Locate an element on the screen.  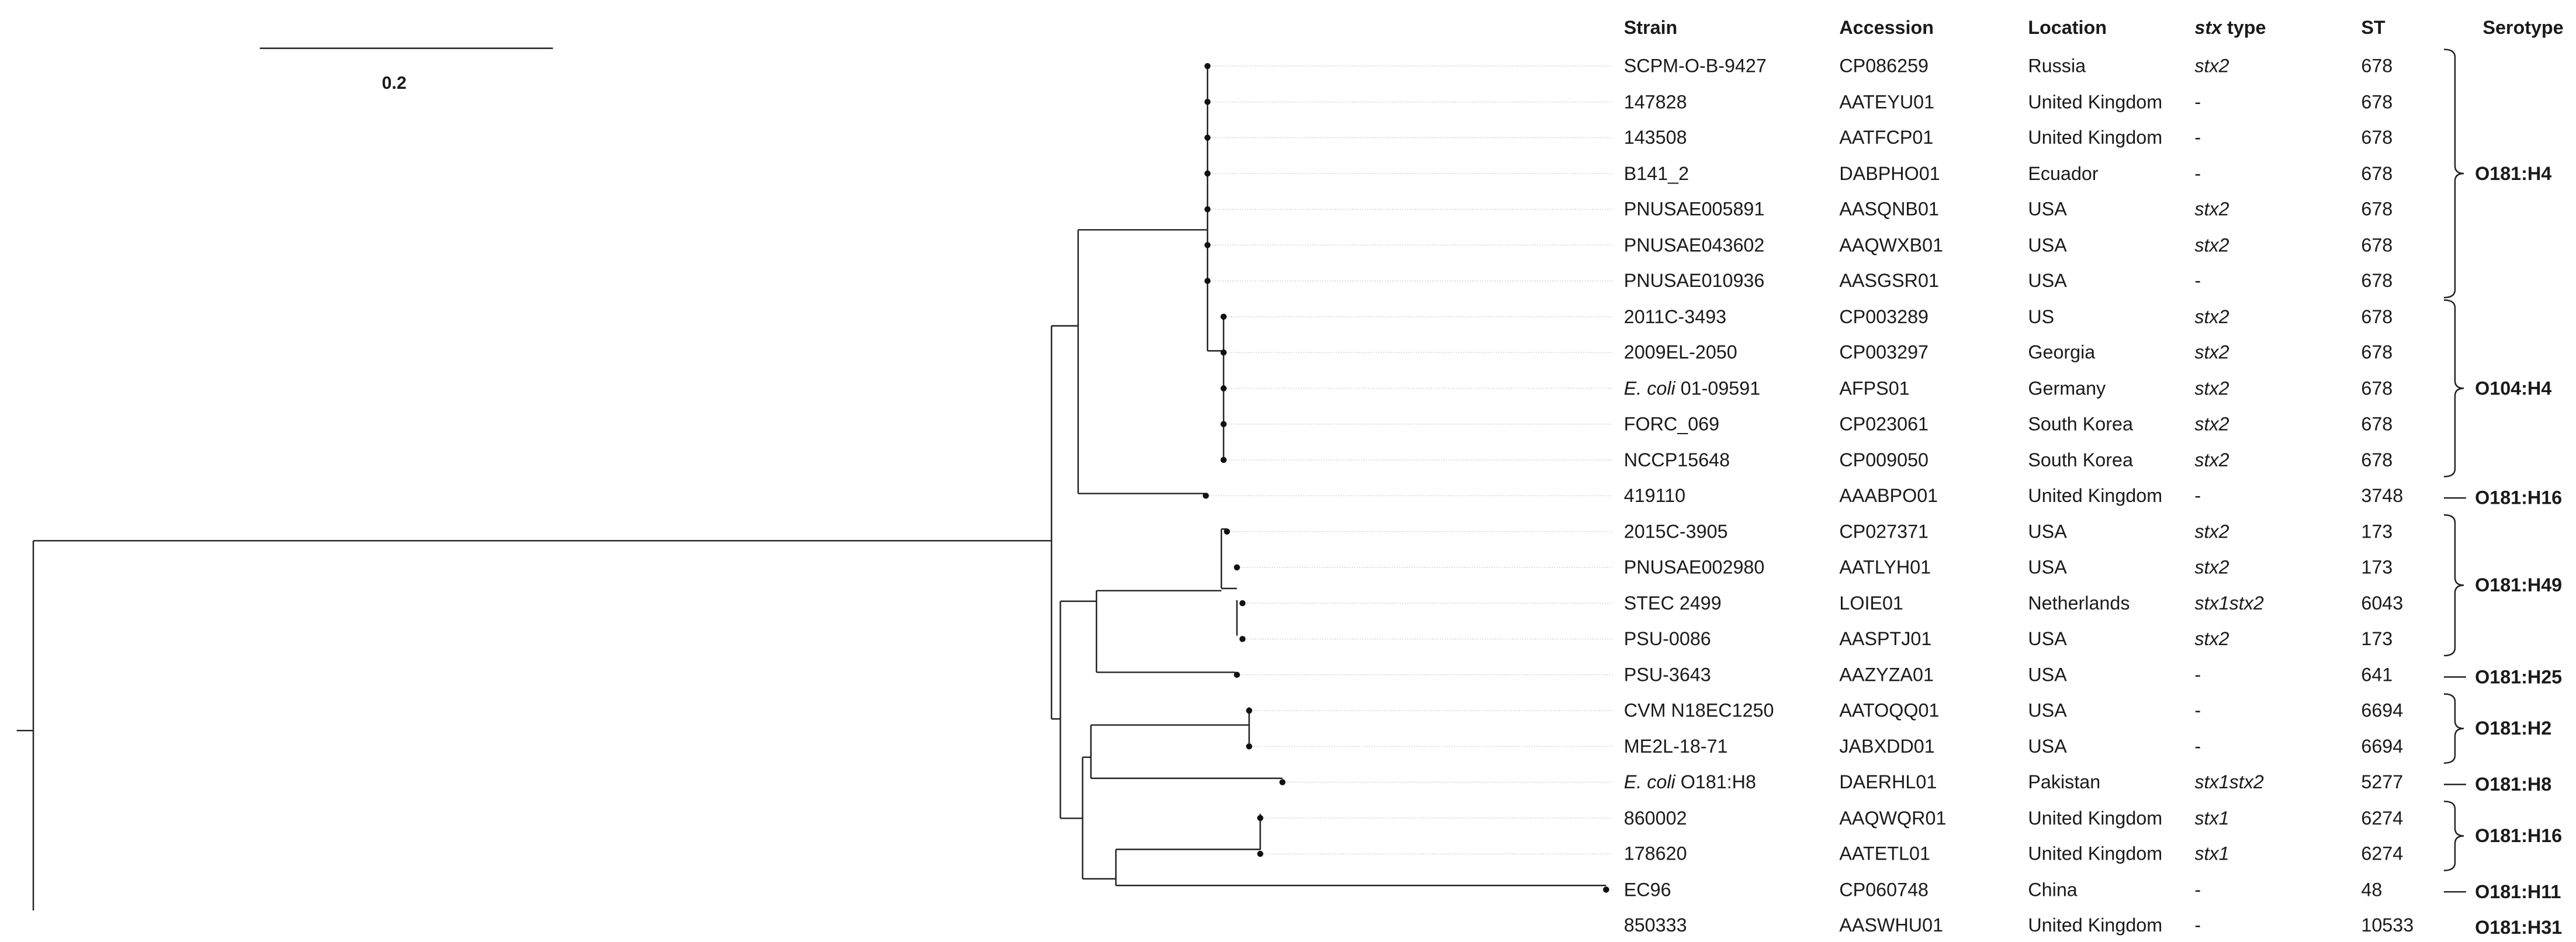
strain-cell: PSU-0086 is located at coordinates (1667, 640).